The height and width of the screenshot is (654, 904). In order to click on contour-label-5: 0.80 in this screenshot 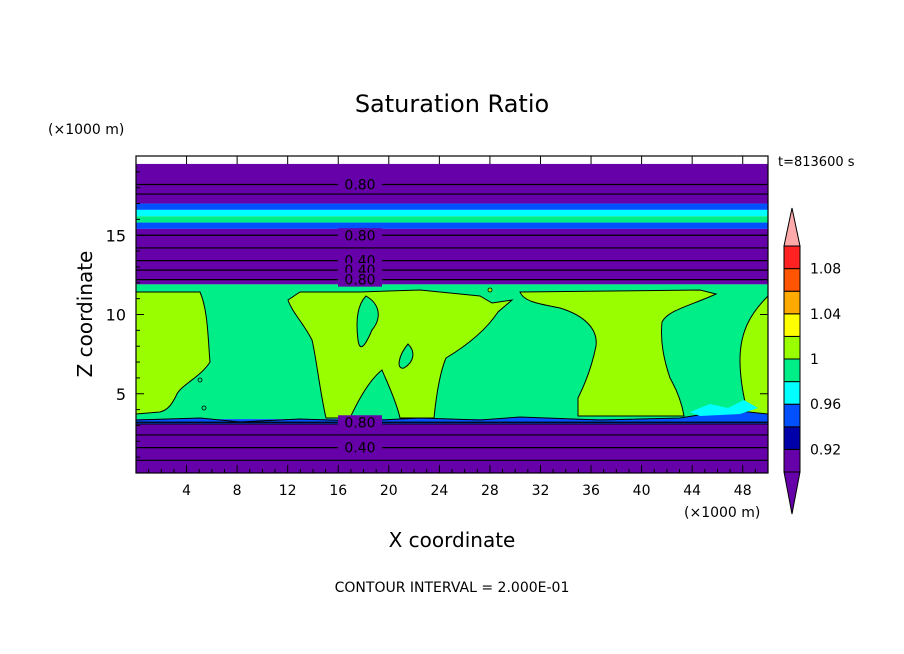, I will do `click(359, 423)`.